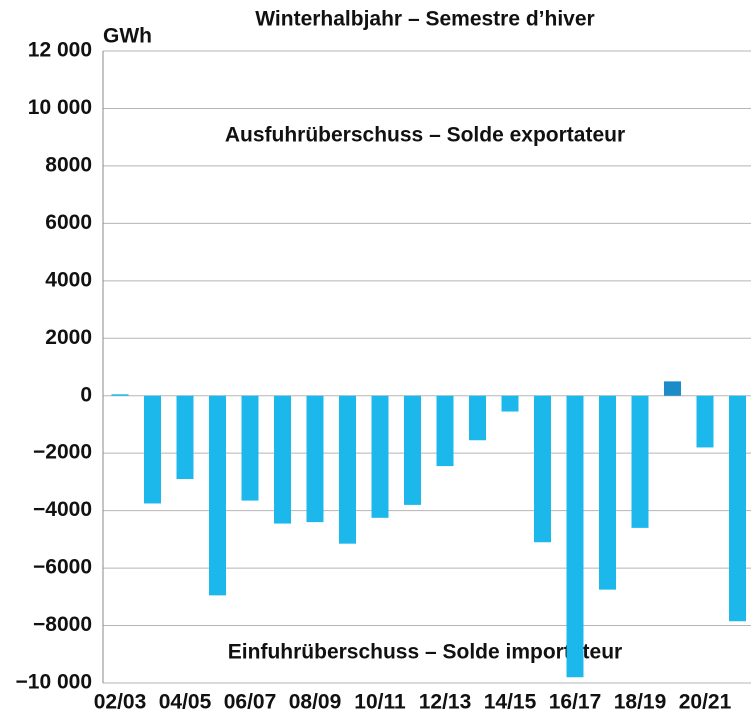  I want to click on x-tick-label: 08/09, so click(315, 702).